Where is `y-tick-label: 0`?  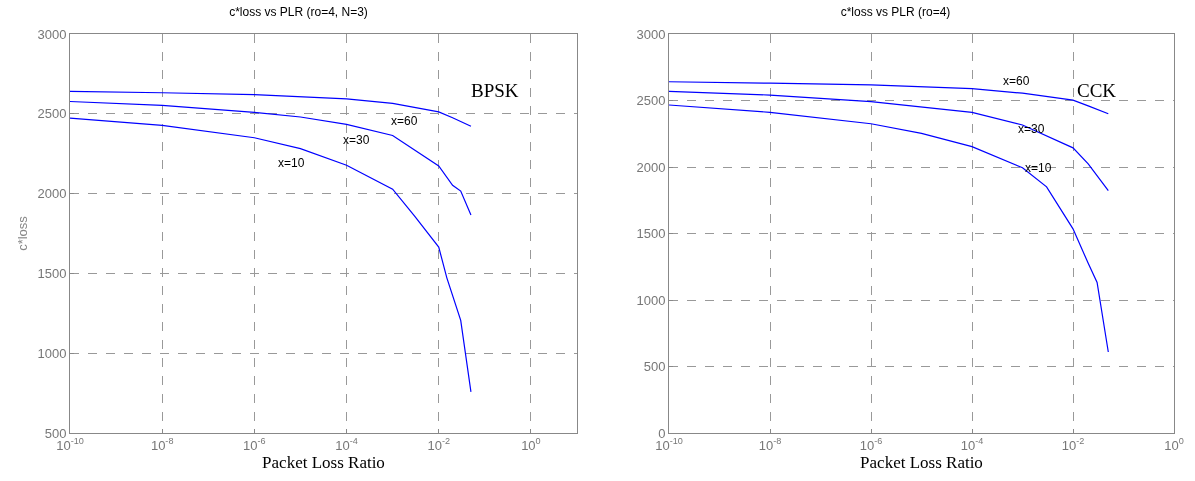
y-tick-label: 0 is located at coordinates (662, 433).